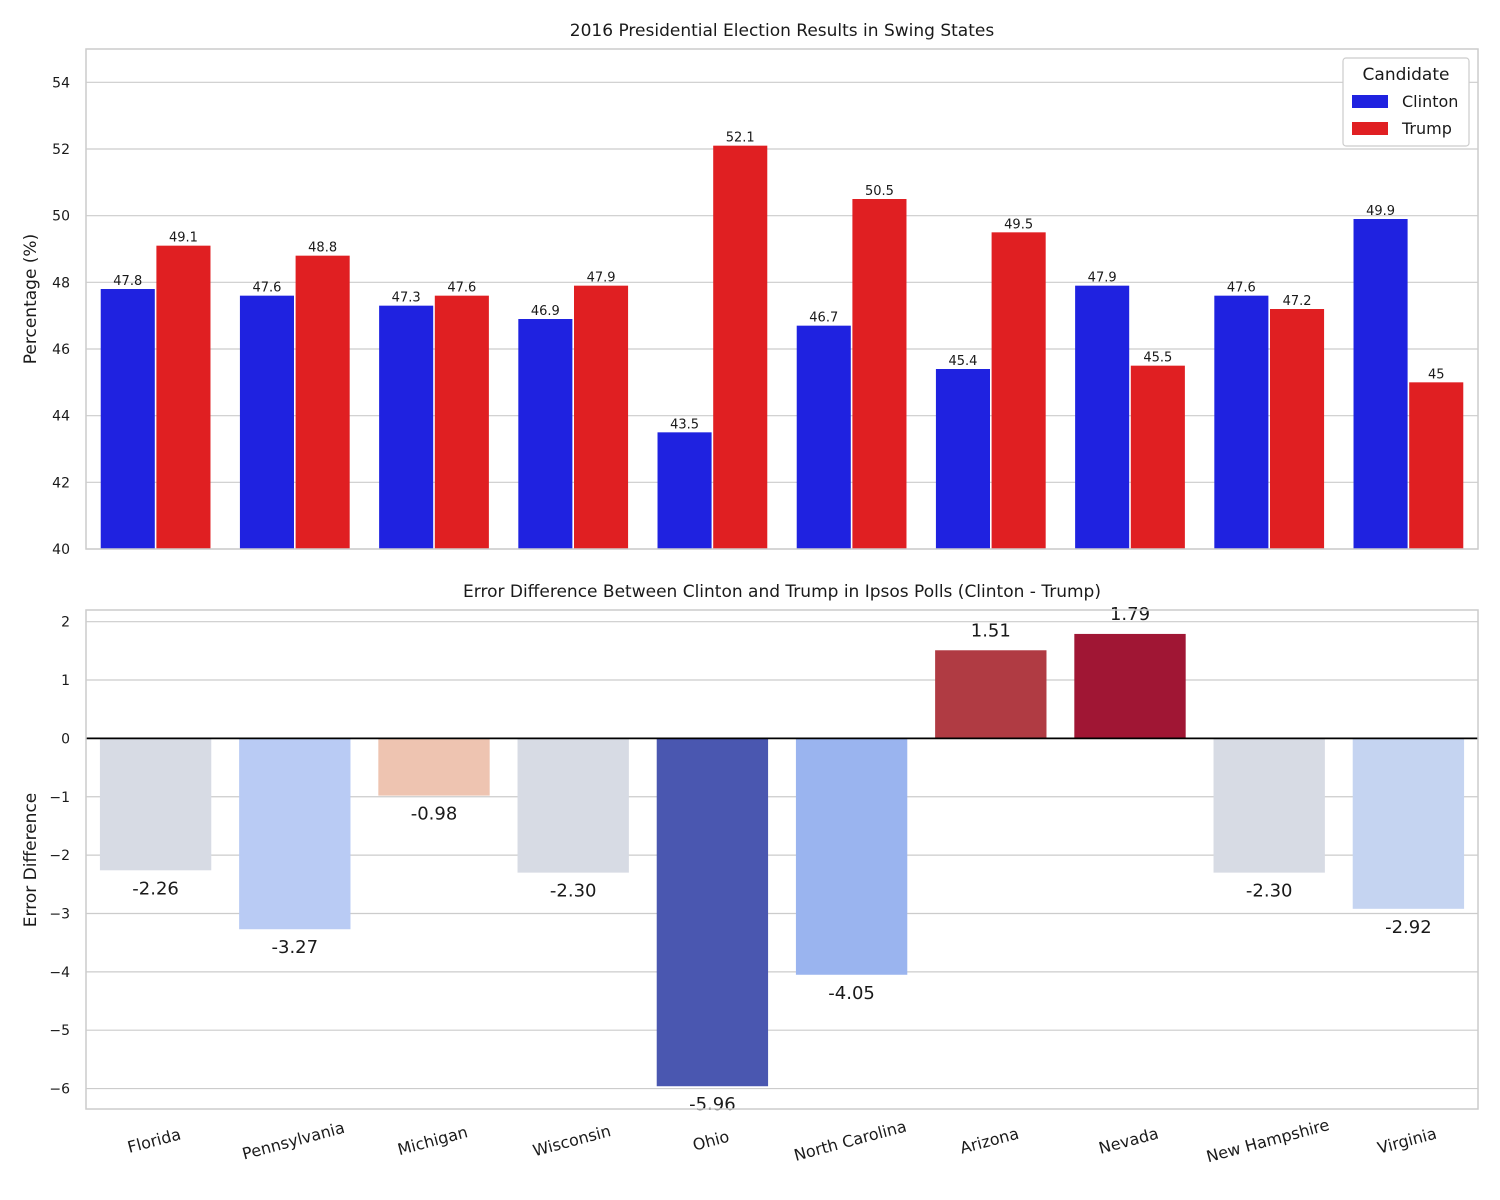 This screenshot has height=1200, width=1500. What do you see at coordinates (879, 374) in the screenshot?
I see `bar-trump-north-carolina` at bounding box center [879, 374].